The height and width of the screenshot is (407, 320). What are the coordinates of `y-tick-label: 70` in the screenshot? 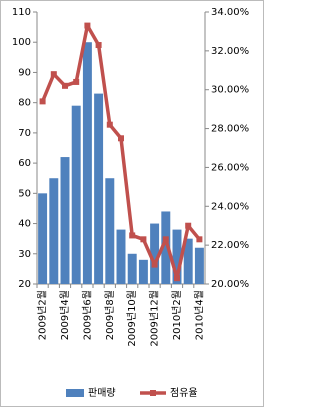 It's located at (24, 133).